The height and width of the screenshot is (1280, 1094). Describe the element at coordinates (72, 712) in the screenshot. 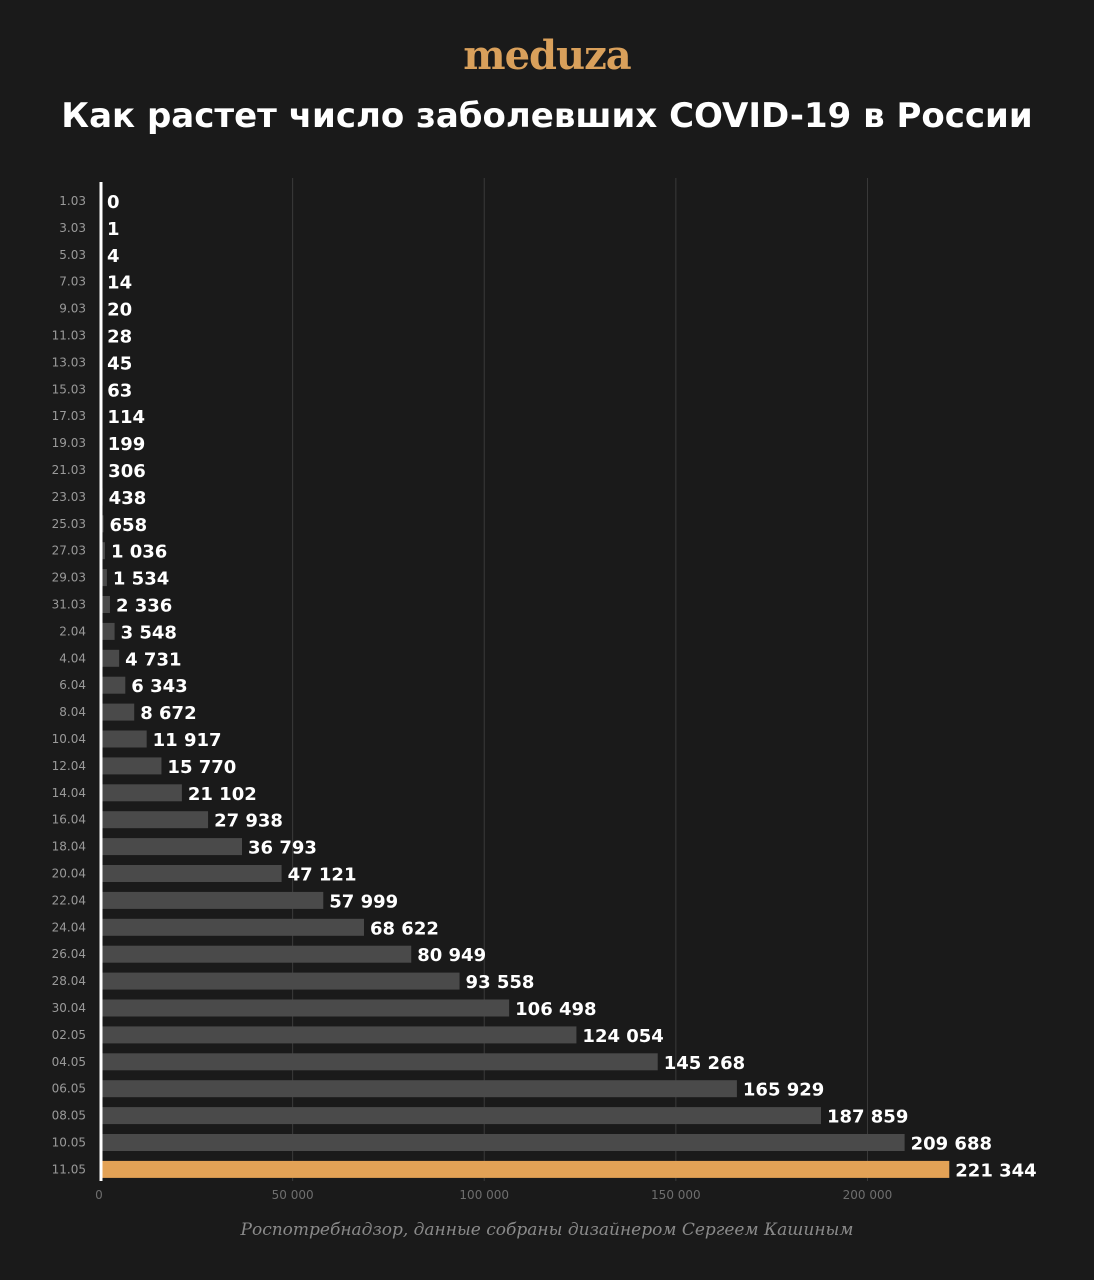

I see `category-label: 8.04` at that location.